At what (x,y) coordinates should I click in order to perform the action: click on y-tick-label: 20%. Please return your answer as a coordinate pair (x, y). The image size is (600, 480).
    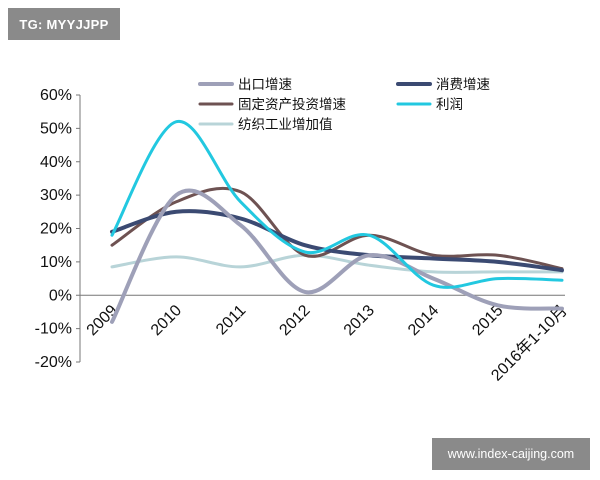
    Looking at the image, I should click on (56, 229).